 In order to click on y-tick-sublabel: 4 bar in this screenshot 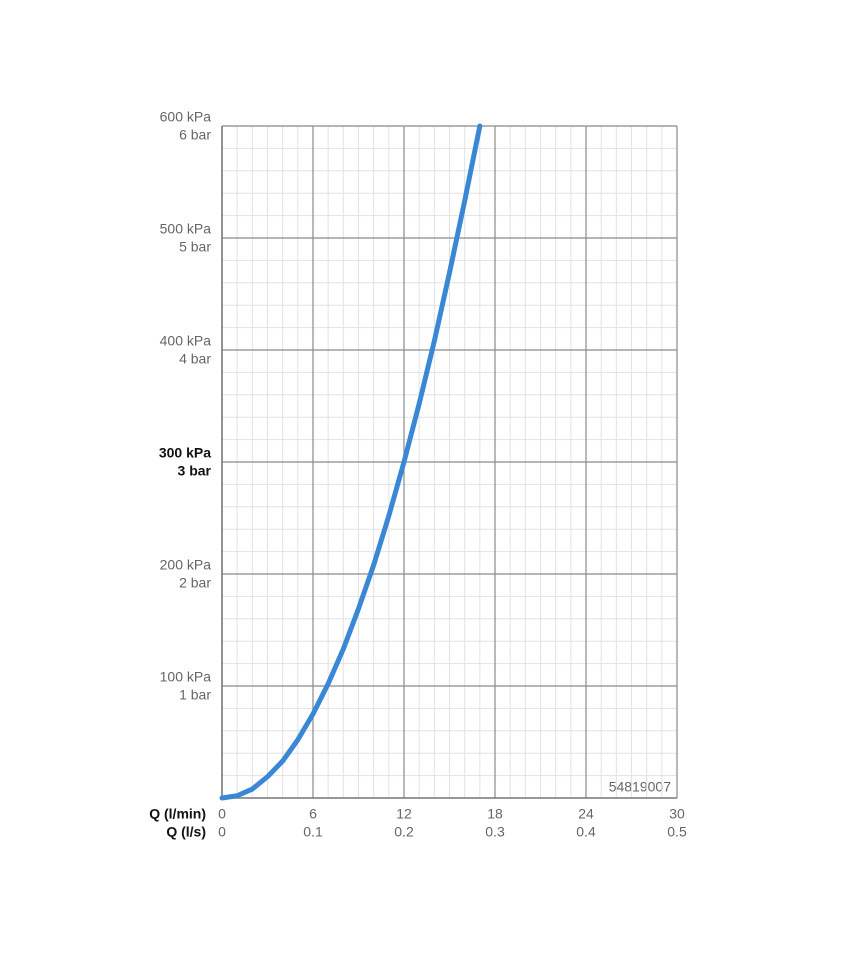, I will do `click(195, 359)`.